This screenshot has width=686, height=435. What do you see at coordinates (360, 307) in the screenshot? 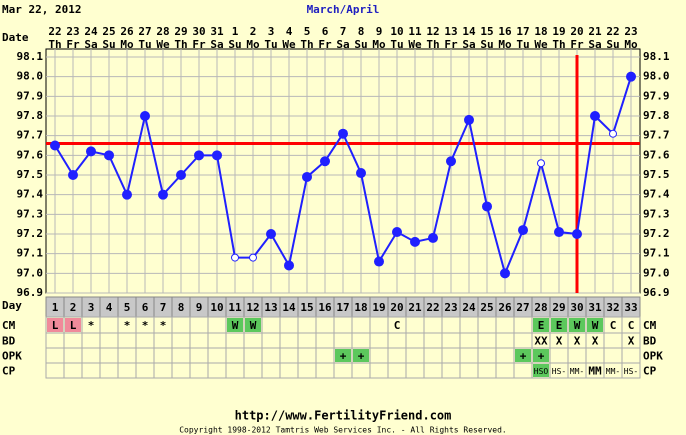
I see `day-number: 18` at bounding box center [360, 307].